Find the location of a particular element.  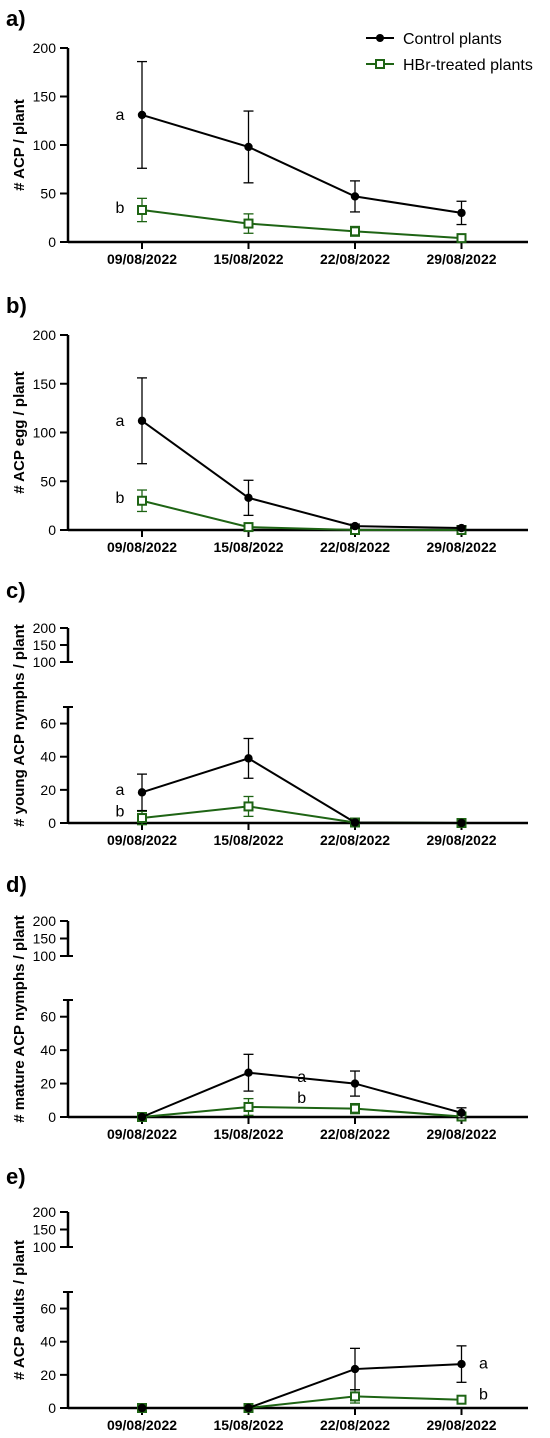

series-treated is located at coordinates (302, 220).